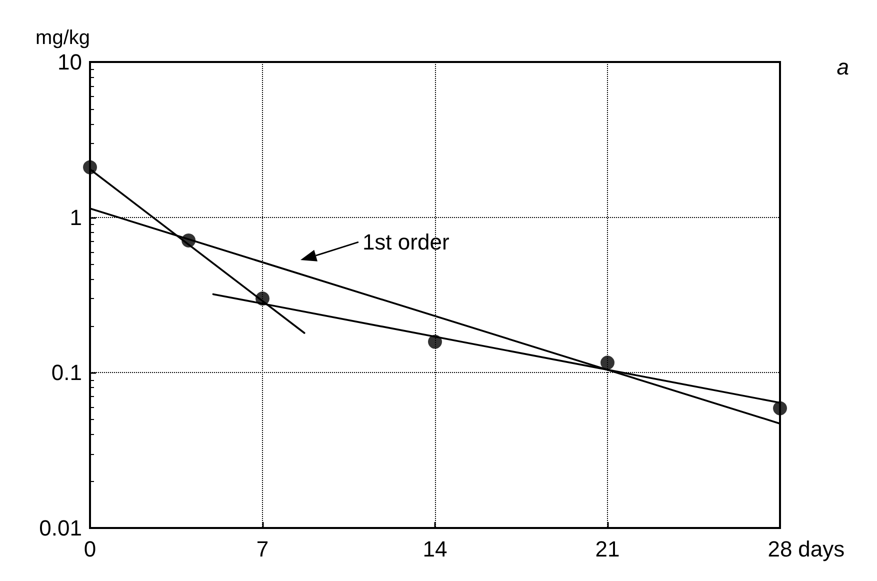 Image resolution: width=877 pixels, height=581 pixels. I want to click on y-axis-title: mg/kg, so click(63, 38).